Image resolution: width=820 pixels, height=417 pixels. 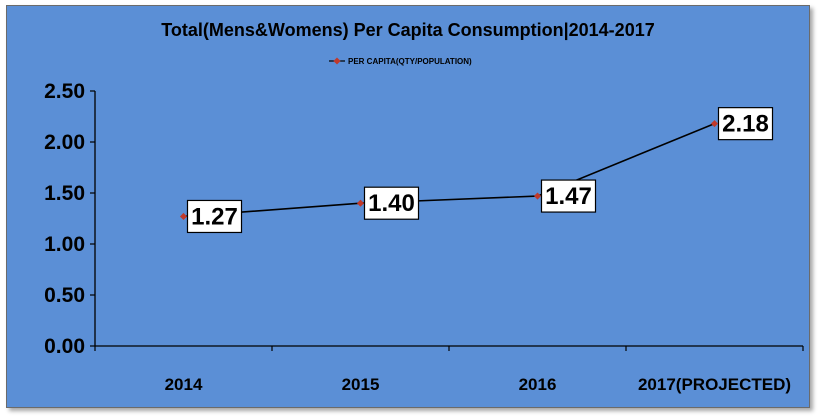 I want to click on y-tick-label: 2.00, so click(x=64, y=142).